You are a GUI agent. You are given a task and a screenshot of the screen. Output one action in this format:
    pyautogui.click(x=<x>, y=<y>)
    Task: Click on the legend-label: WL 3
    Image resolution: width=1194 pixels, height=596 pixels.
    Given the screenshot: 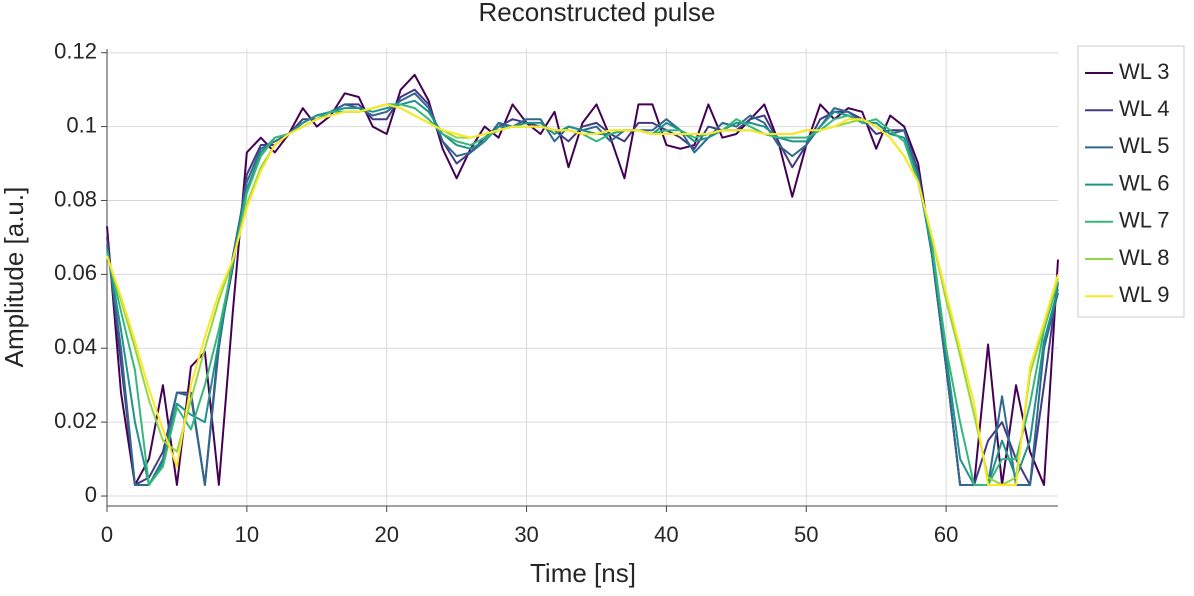 What is the action you would take?
    pyautogui.click(x=1144, y=71)
    